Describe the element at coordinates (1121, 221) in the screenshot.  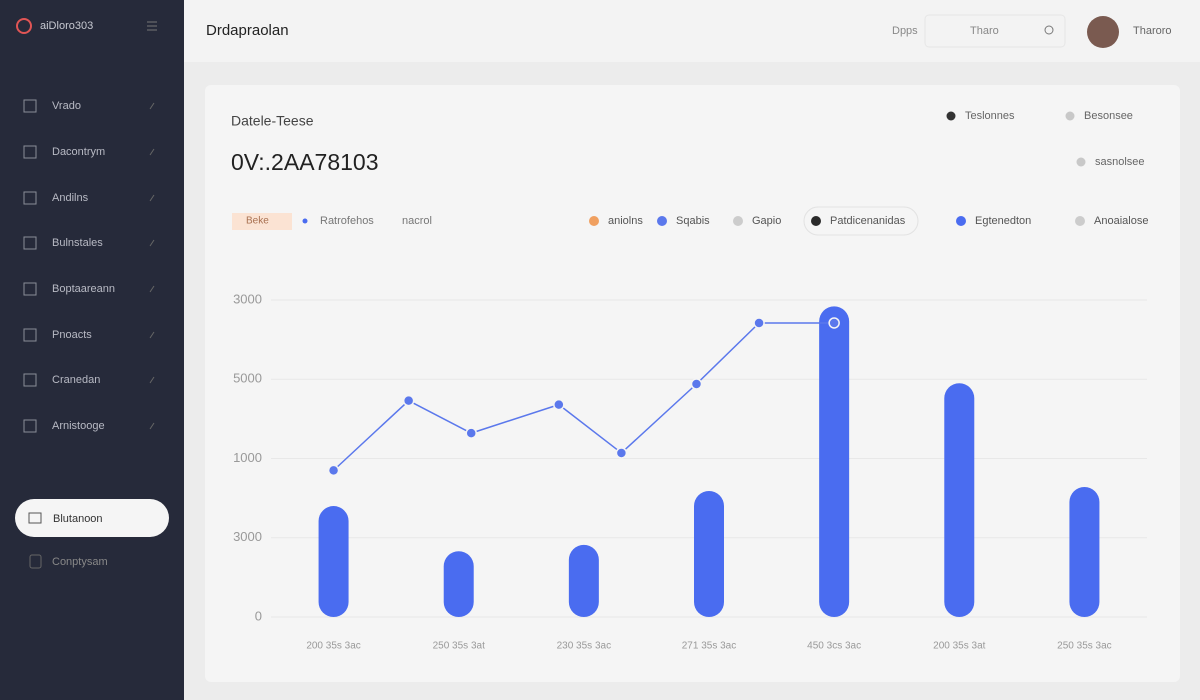
I see `legend-label: Anoaialose` at that location.